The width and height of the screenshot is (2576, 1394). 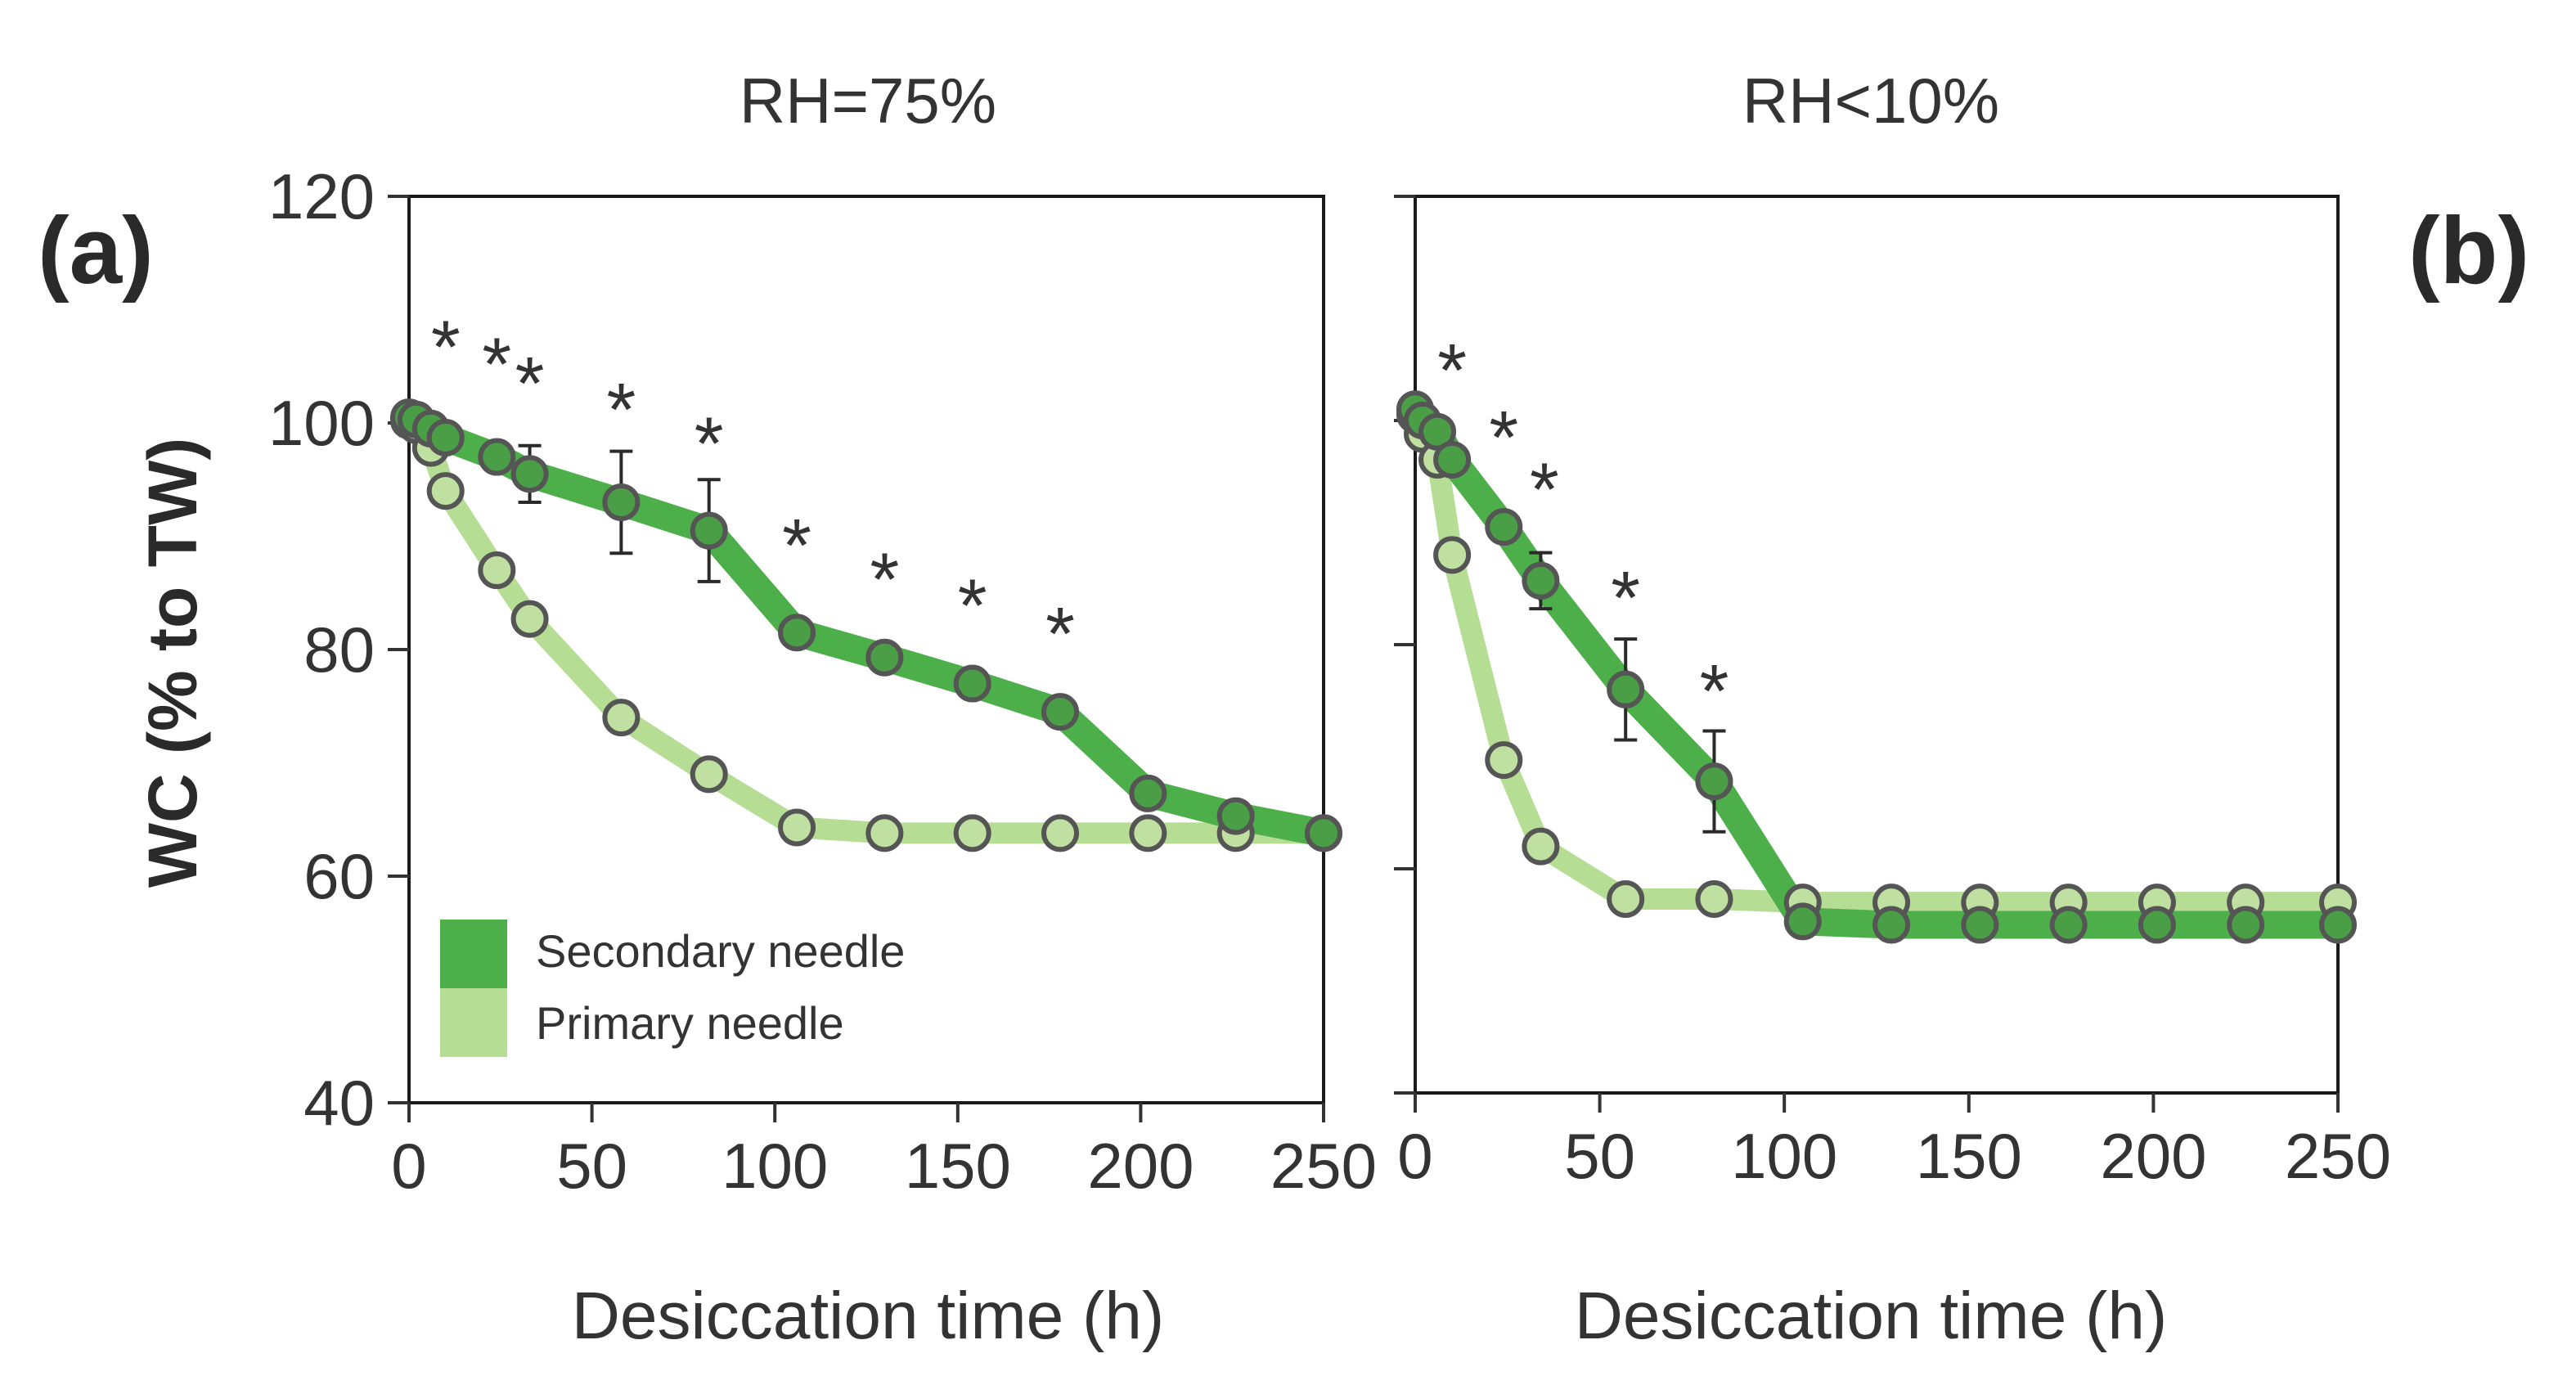 What do you see at coordinates (172, 663) in the screenshot?
I see `y-axis-label: WC (% to TW)` at bounding box center [172, 663].